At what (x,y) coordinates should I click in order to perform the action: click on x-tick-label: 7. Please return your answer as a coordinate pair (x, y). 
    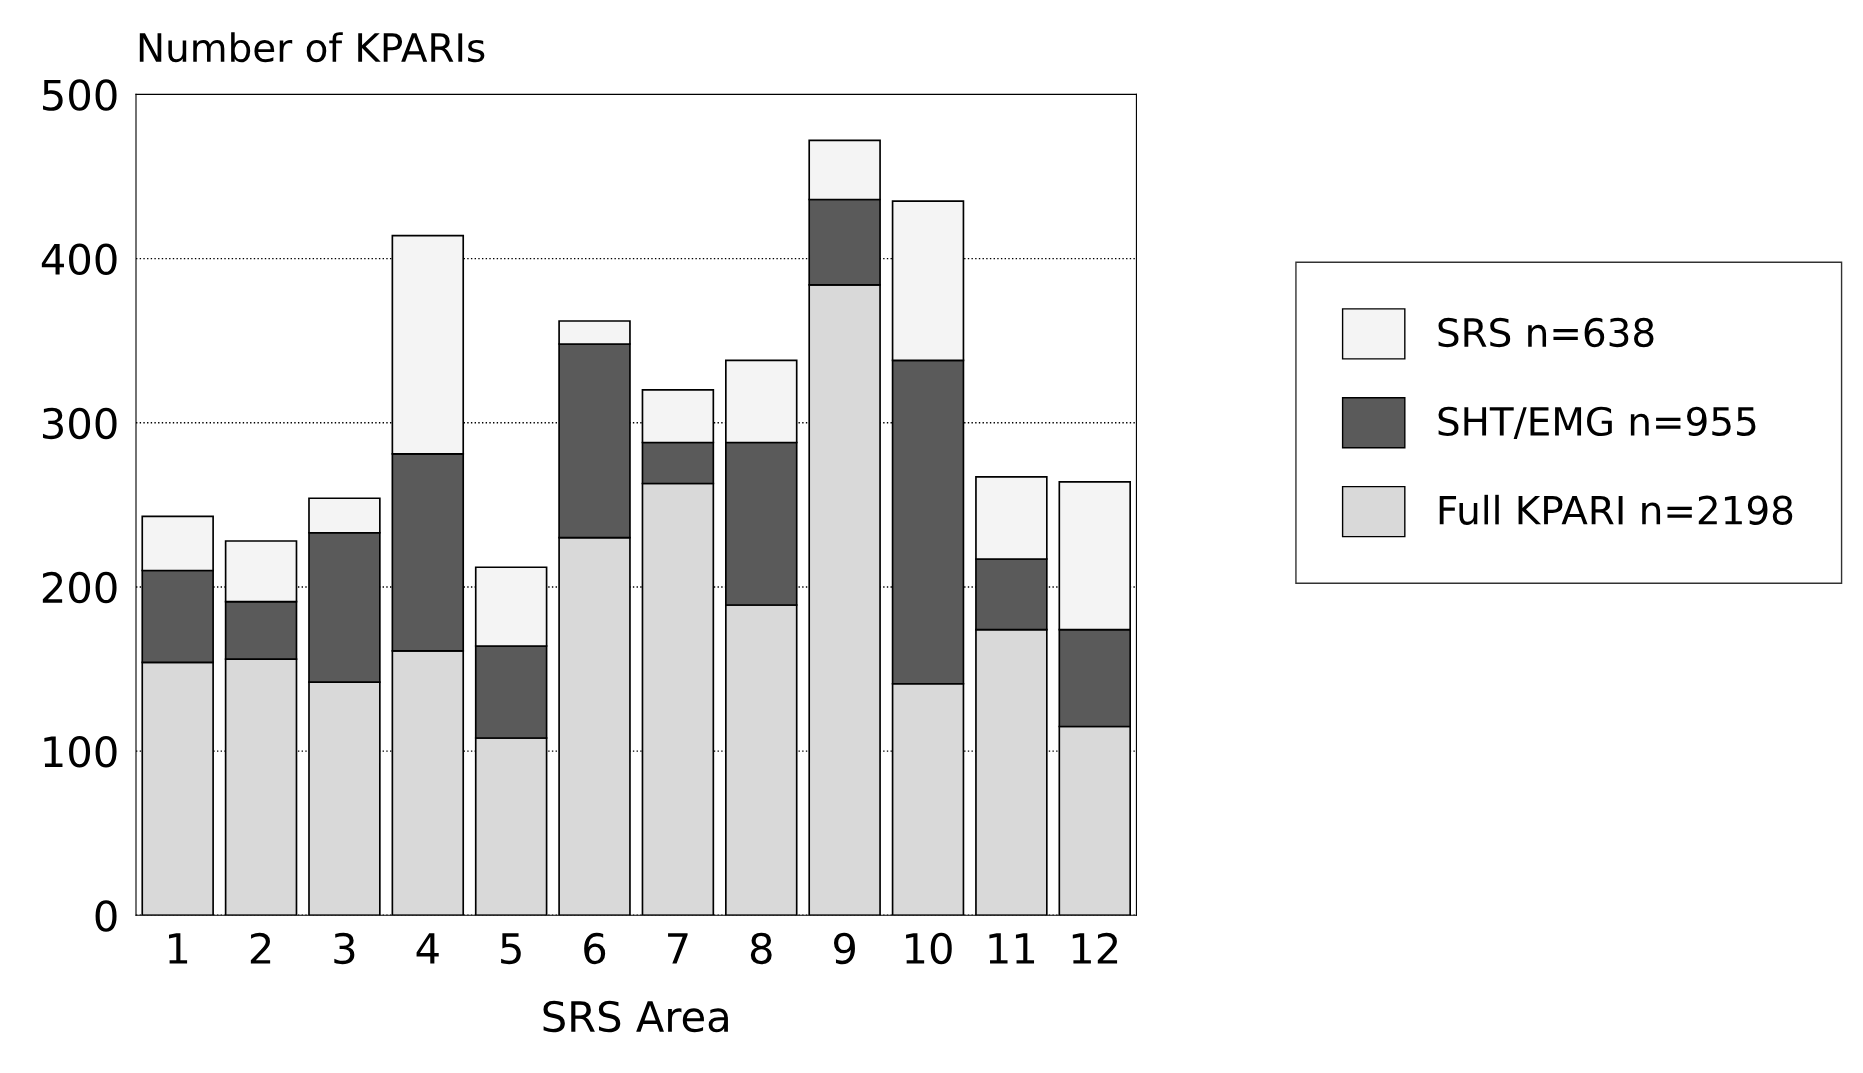
    Looking at the image, I should click on (678, 948).